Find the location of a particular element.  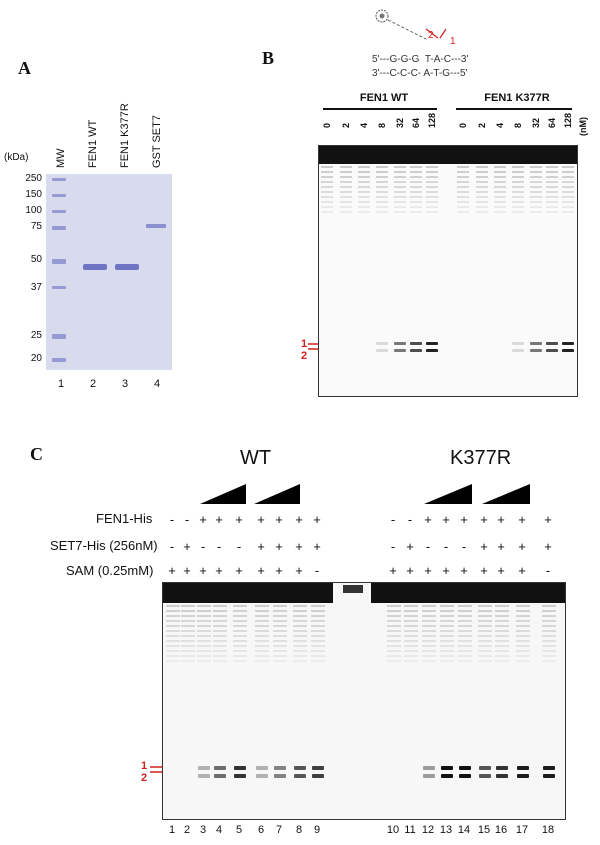

product-tick-marks-b is located at coordinates (313, 346).